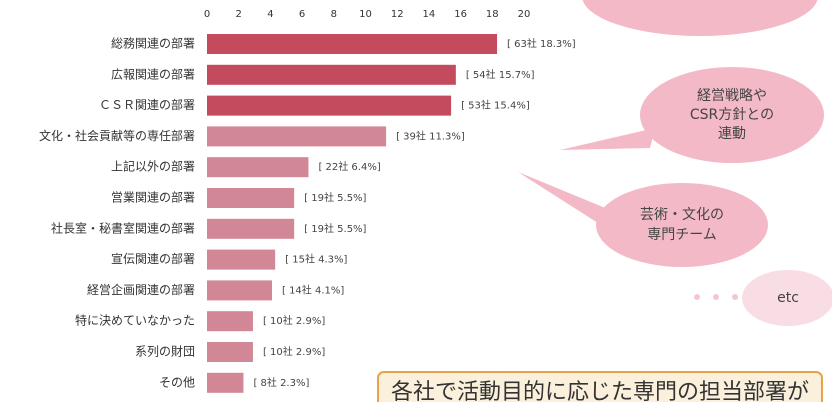 Image resolution: width=832 pixels, height=402 pixels. Describe the element at coordinates (165, 351) in the screenshot. I see `category-label: 系列の財団` at that location.